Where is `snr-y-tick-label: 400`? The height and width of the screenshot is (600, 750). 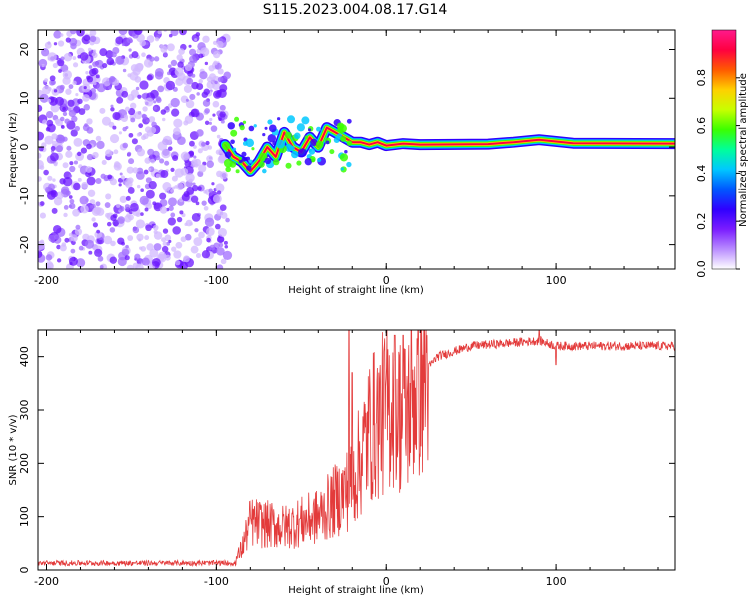 snr-y-tick-label: 400 is located at coordinates (24, 356).